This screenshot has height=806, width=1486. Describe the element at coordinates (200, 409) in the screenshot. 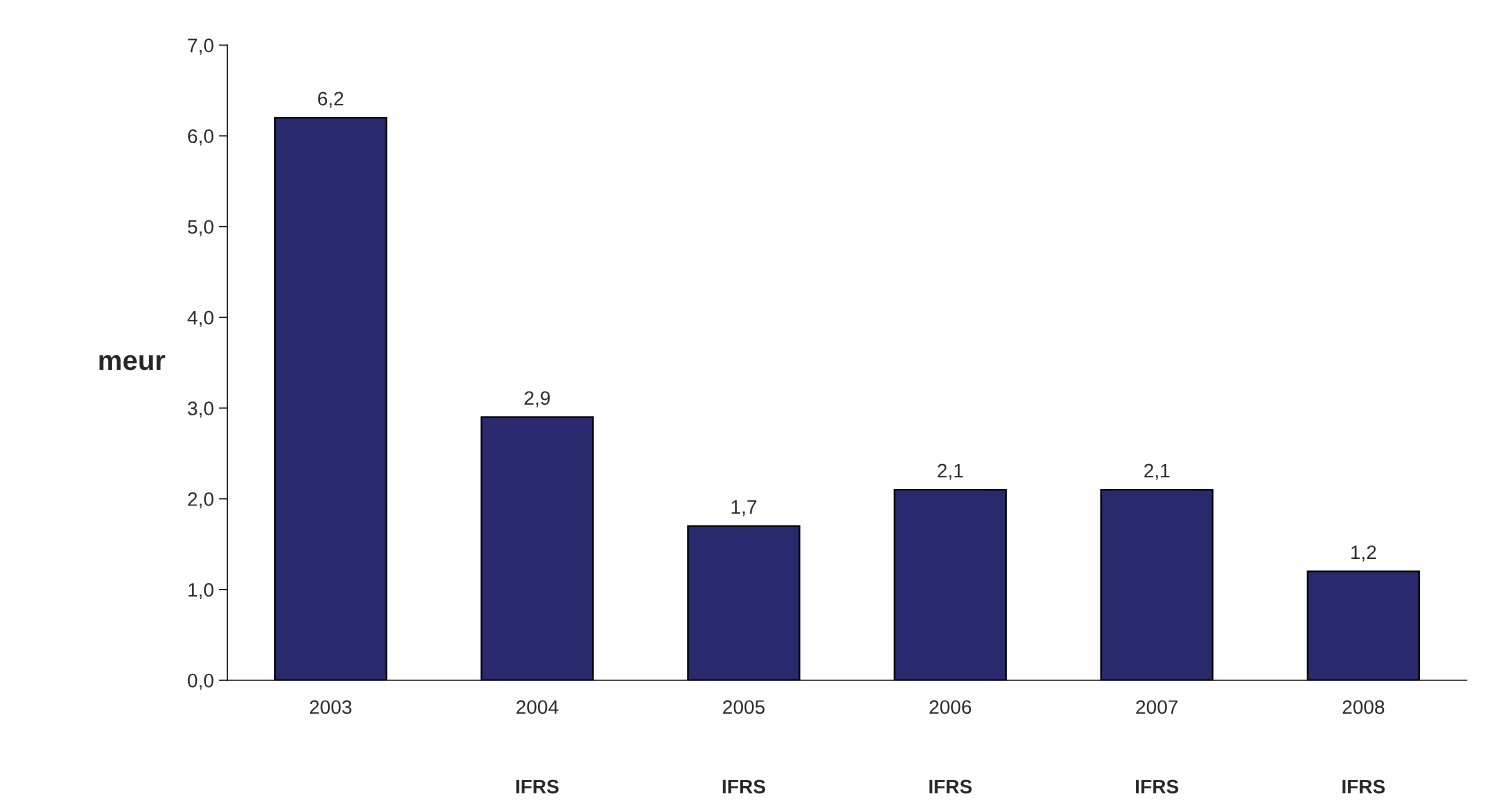

I see `y-tick-label: 3,0` at that location.